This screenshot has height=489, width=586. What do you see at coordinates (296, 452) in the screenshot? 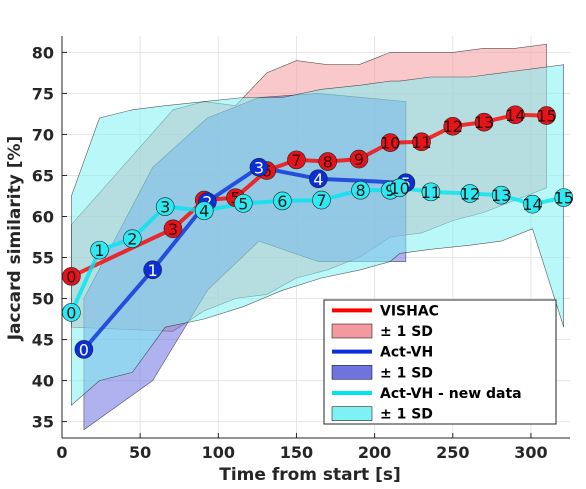
I see `x-tick-label: 150` at bounding box center [296, 452].